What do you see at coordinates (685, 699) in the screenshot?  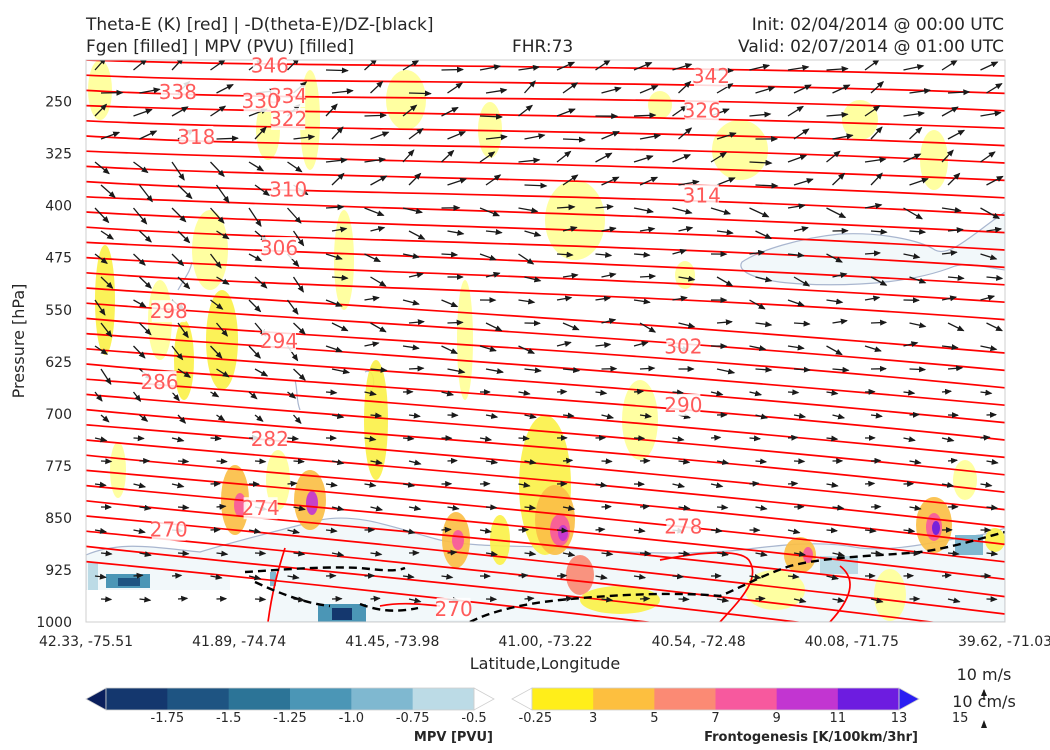 I see `colorbar-swatch` at bounding box center [685, 699].